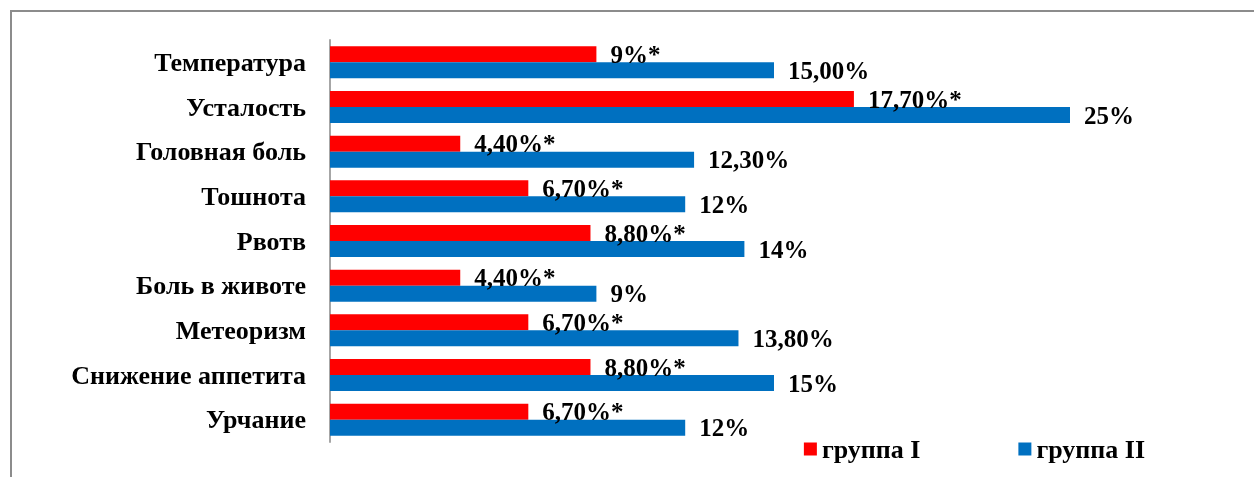 This screenshot has height=477, width=1254. I want to click on y-tick-label: Урчание, so click(256, 420).